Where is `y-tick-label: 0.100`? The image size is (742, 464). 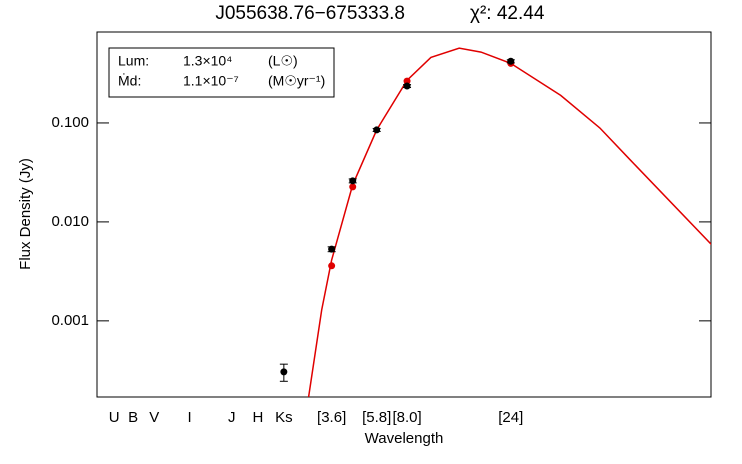
y-tick-label: 0.100 is located at coordinates (70, 122).